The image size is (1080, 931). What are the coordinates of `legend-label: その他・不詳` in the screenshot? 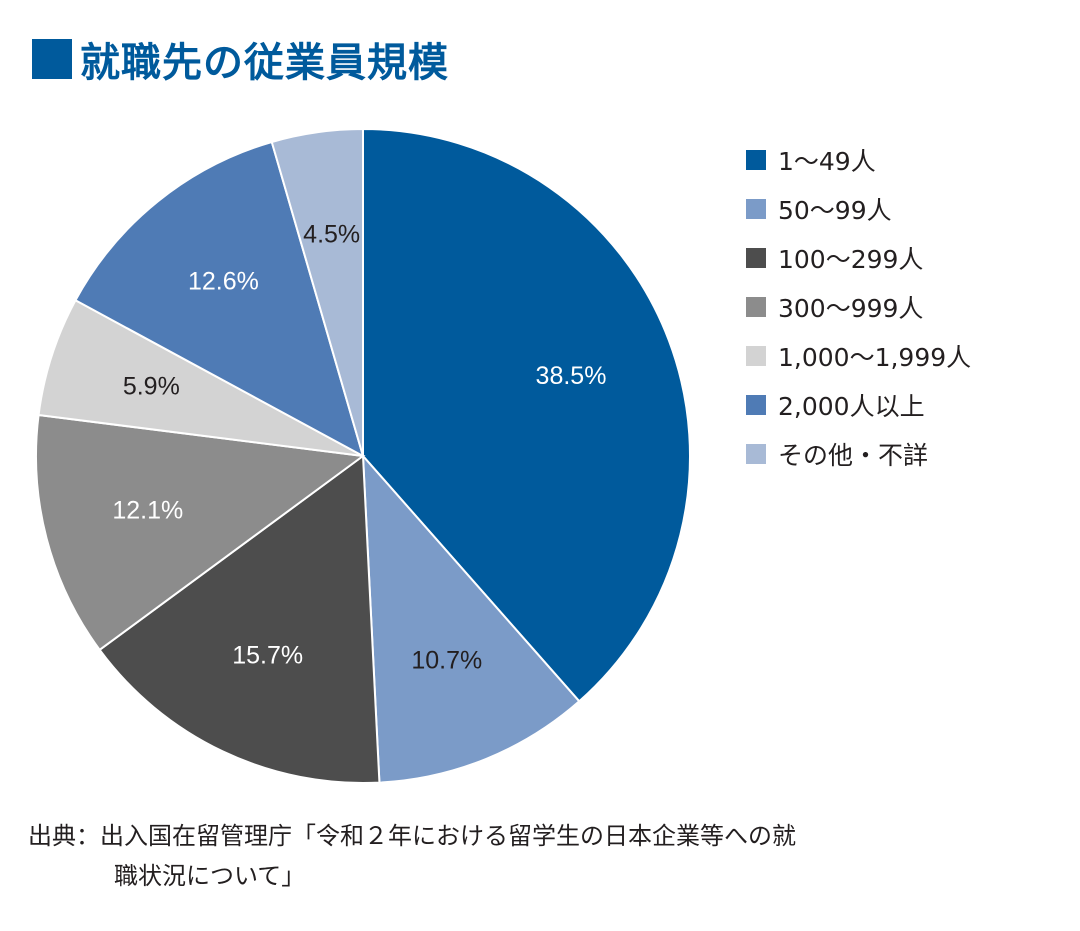 It's located at (853, 455).